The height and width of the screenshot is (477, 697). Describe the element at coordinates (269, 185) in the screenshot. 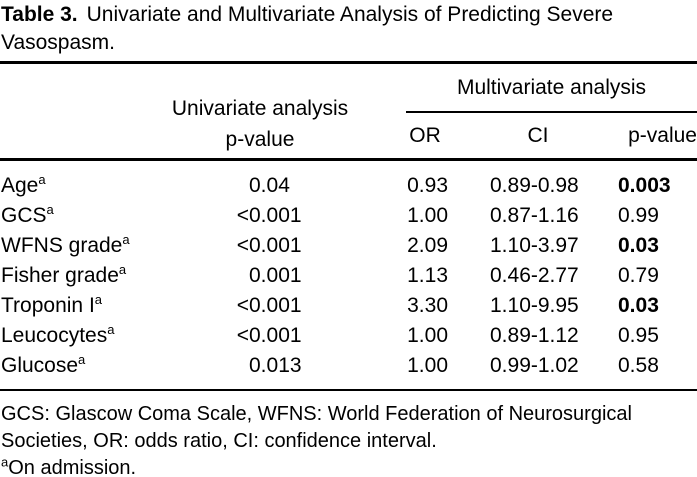

I see `univariate-pvalue: 0.04` at that location.